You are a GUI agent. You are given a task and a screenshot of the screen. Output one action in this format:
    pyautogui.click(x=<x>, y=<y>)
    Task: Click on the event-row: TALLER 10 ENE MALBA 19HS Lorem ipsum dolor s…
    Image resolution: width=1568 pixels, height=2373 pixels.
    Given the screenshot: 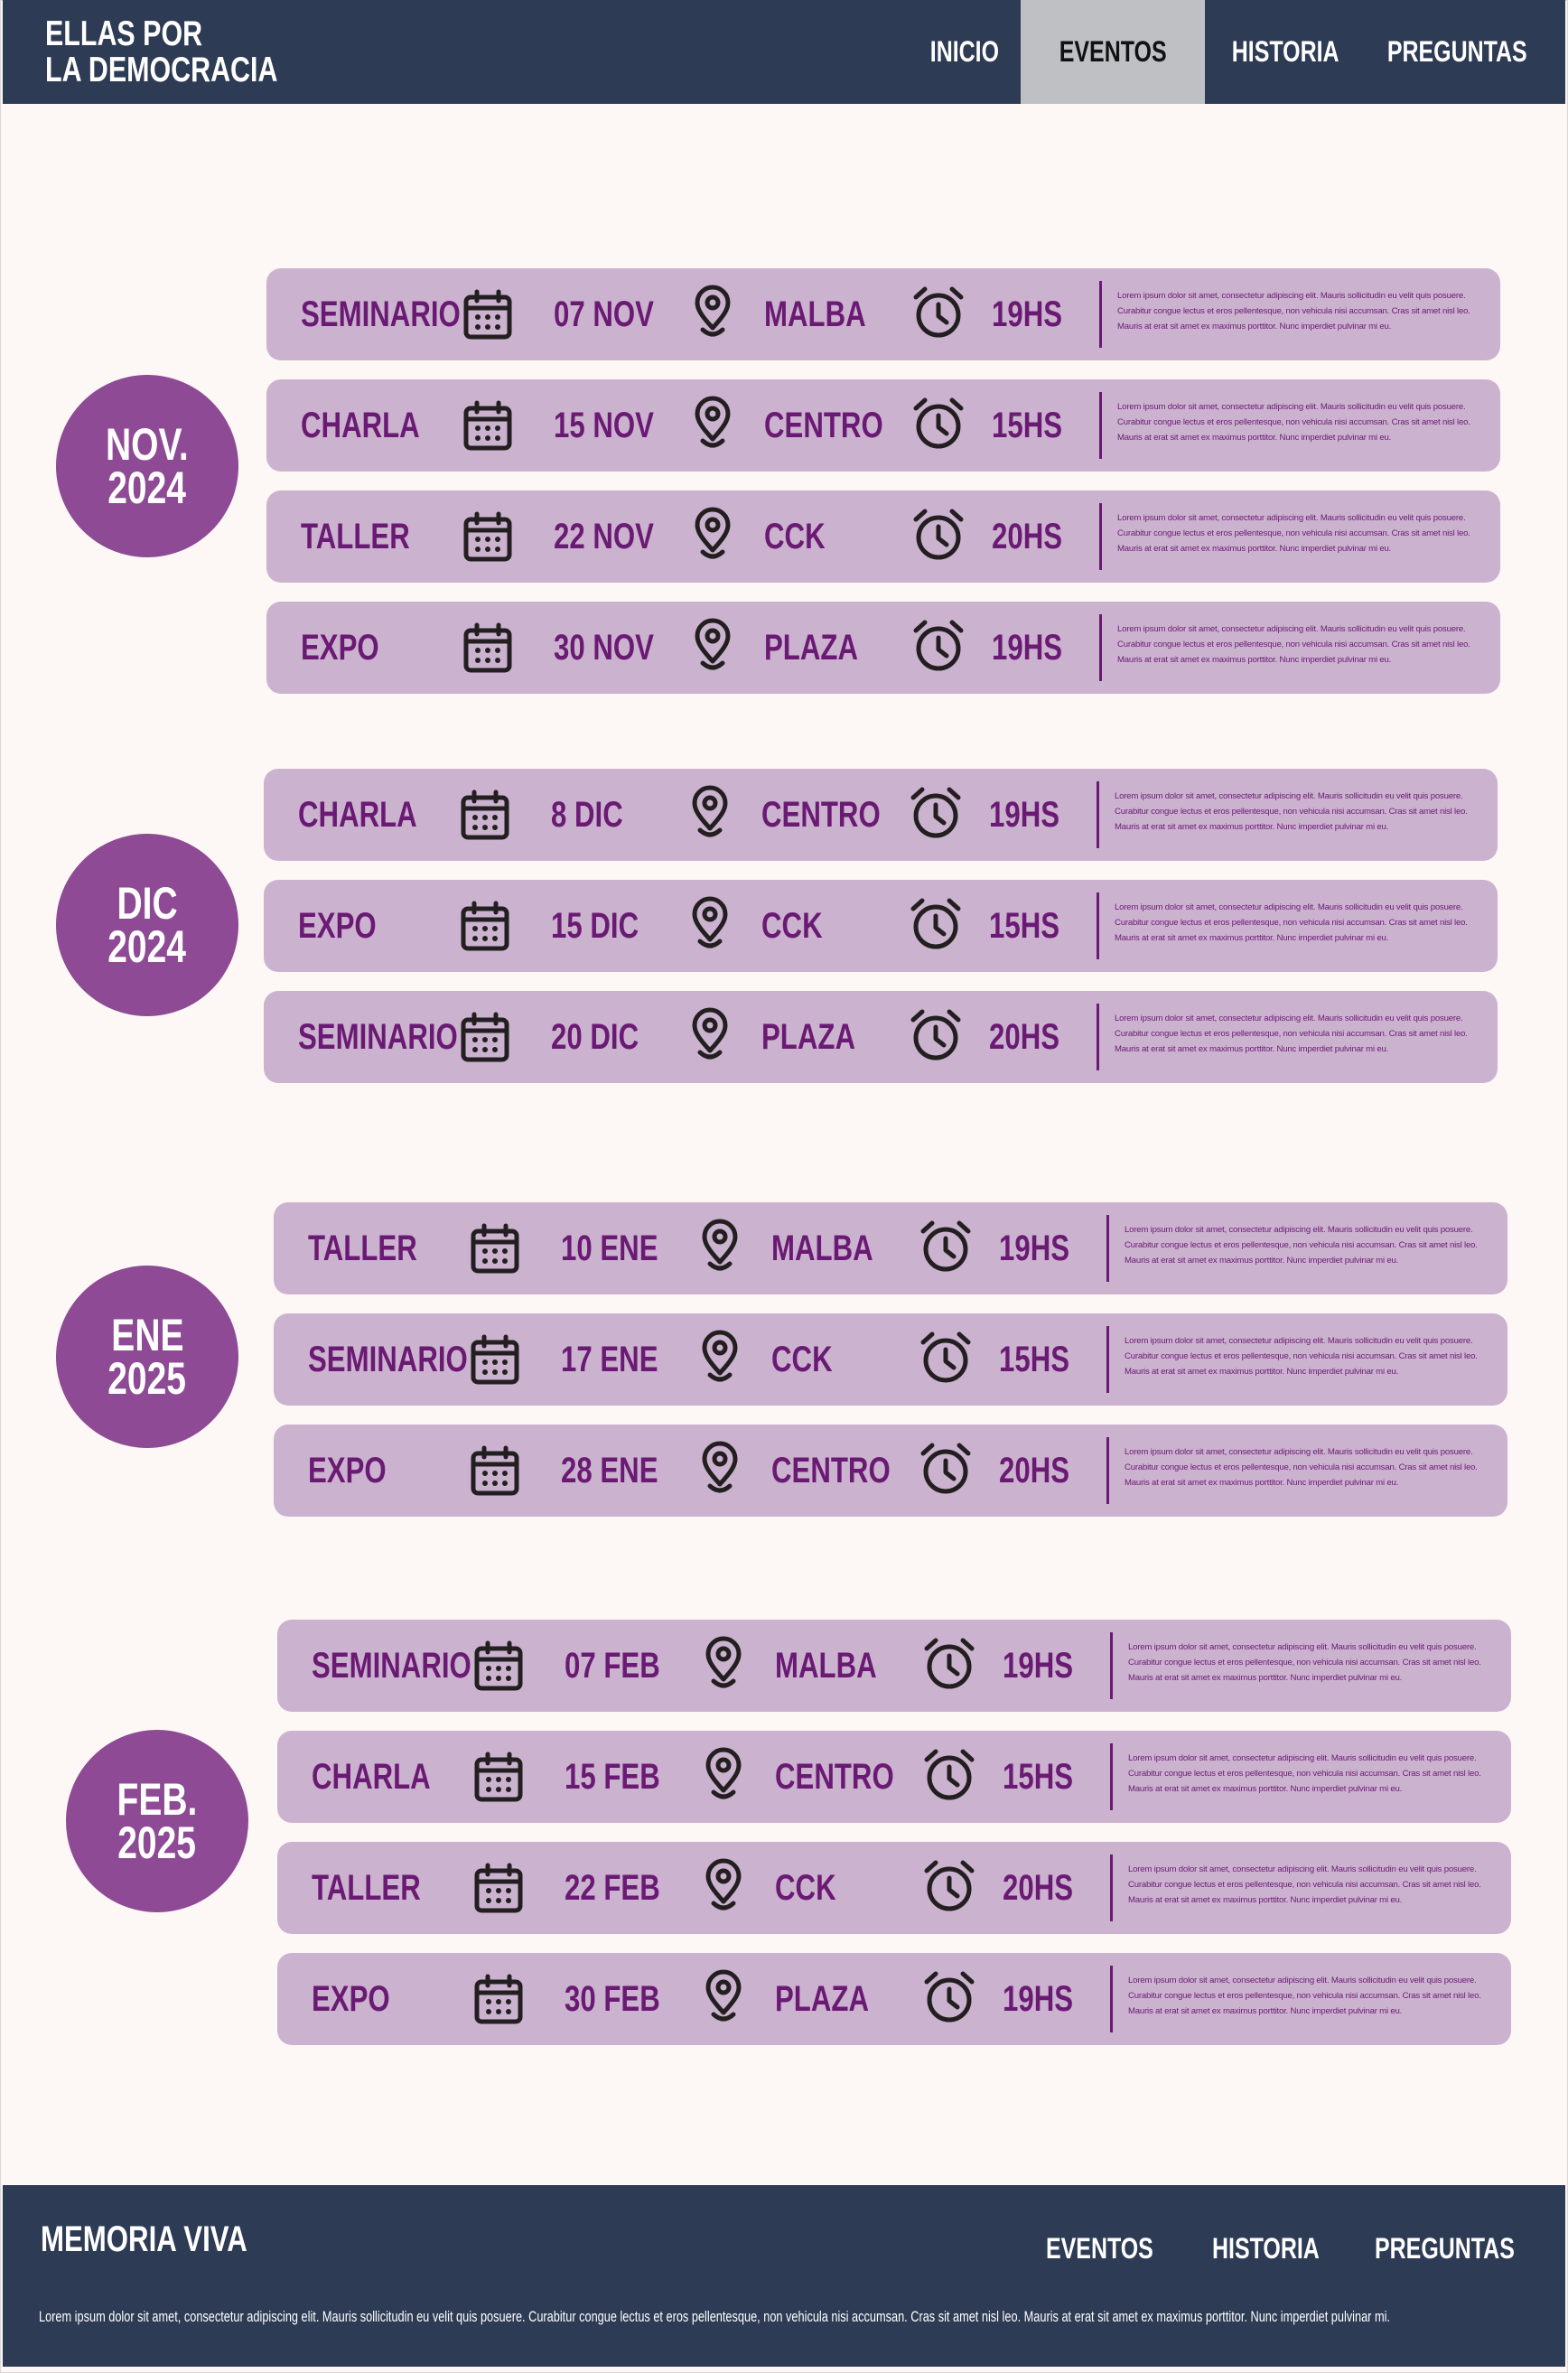 What is the action you would take?
    pyautogui.click(x=890, y=1248)
    